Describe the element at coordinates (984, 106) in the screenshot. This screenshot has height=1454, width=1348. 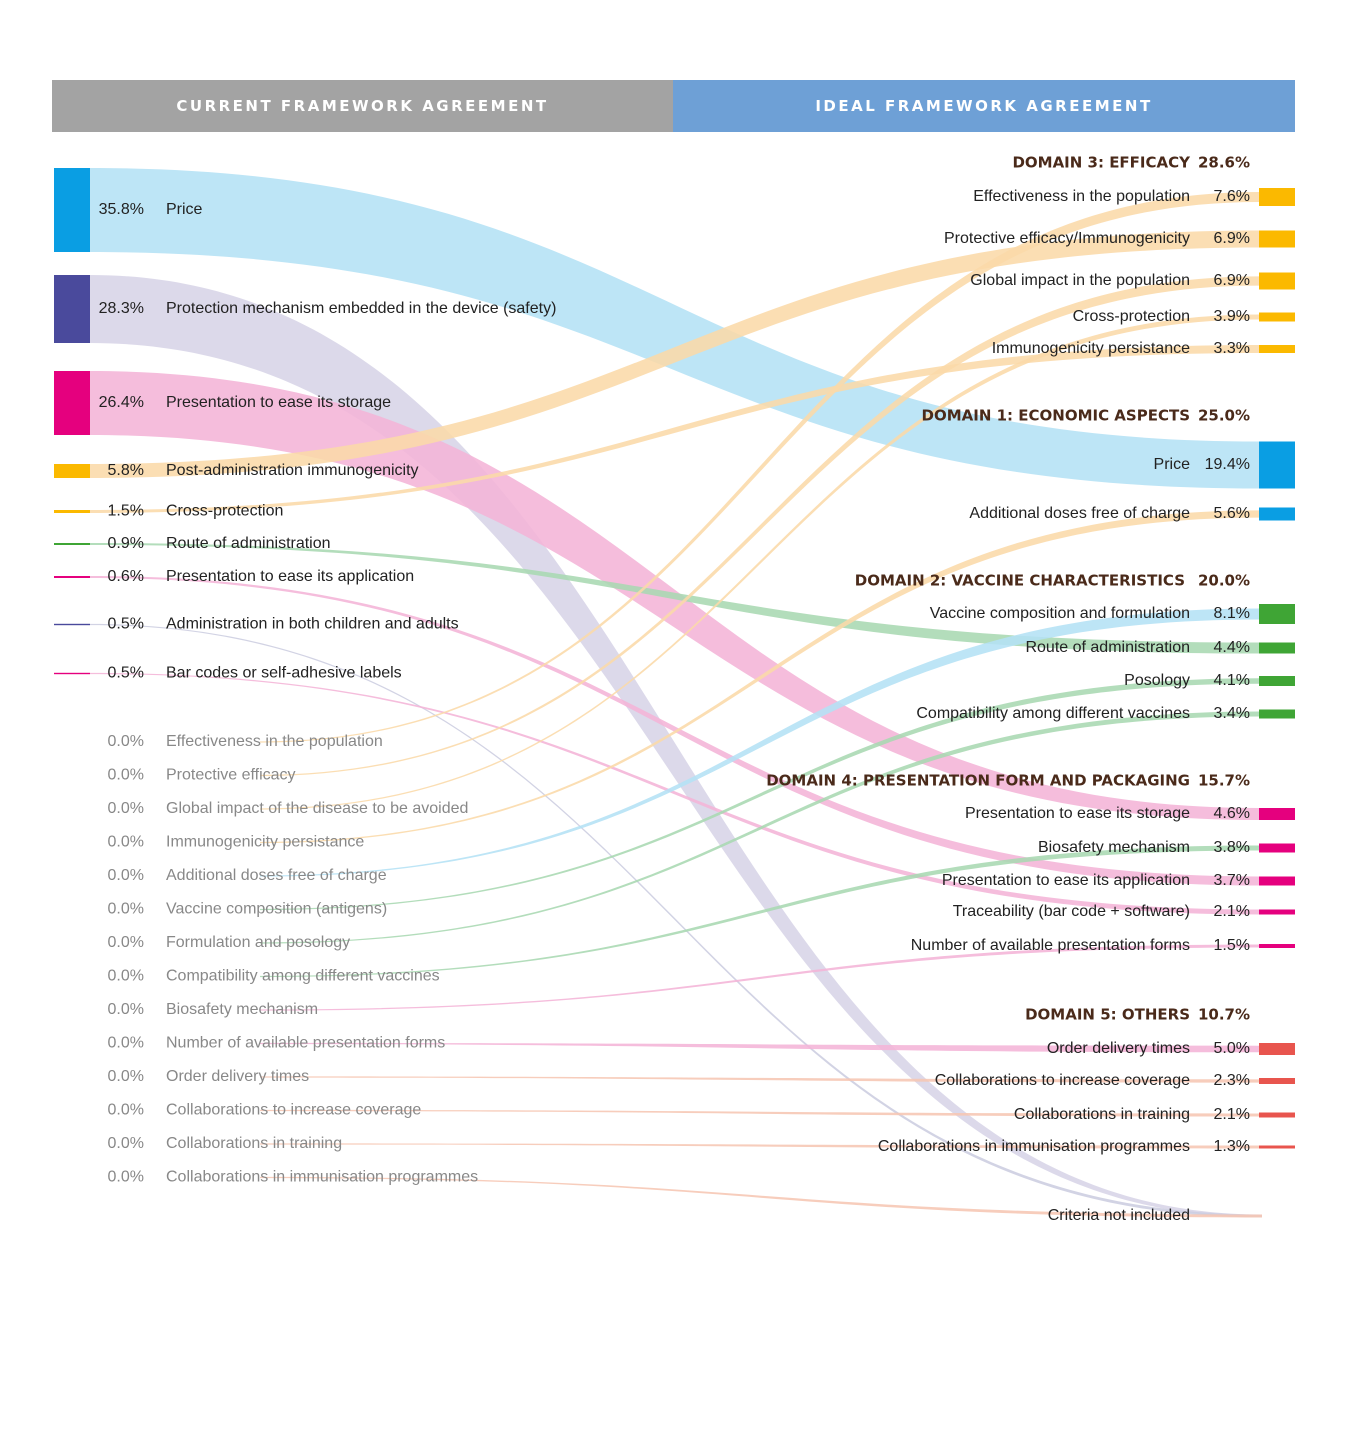
I see `header-ideal-framework: IDEAL FRAMEWORK AGREEMENT` at that location.